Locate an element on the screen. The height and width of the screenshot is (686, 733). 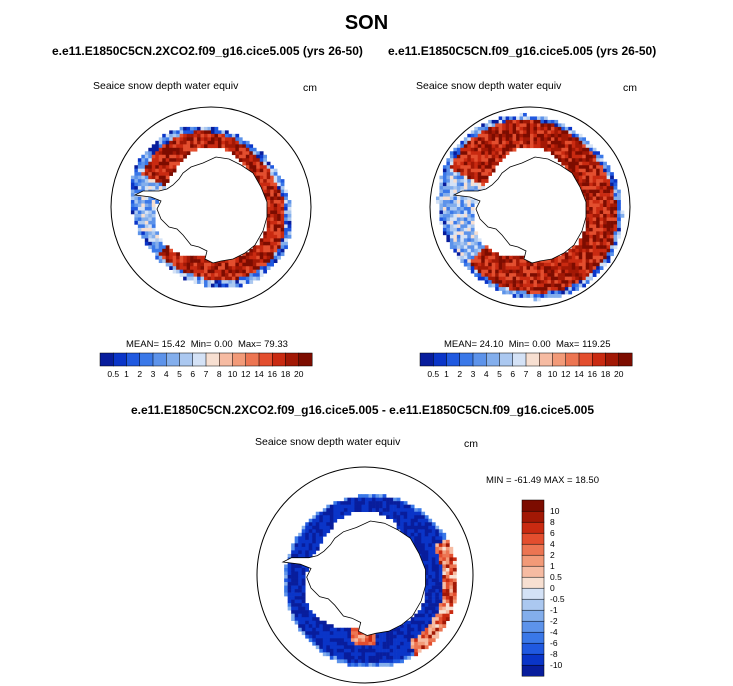
colorbar-tick-label: 7 is located at coordinates (526, 374).